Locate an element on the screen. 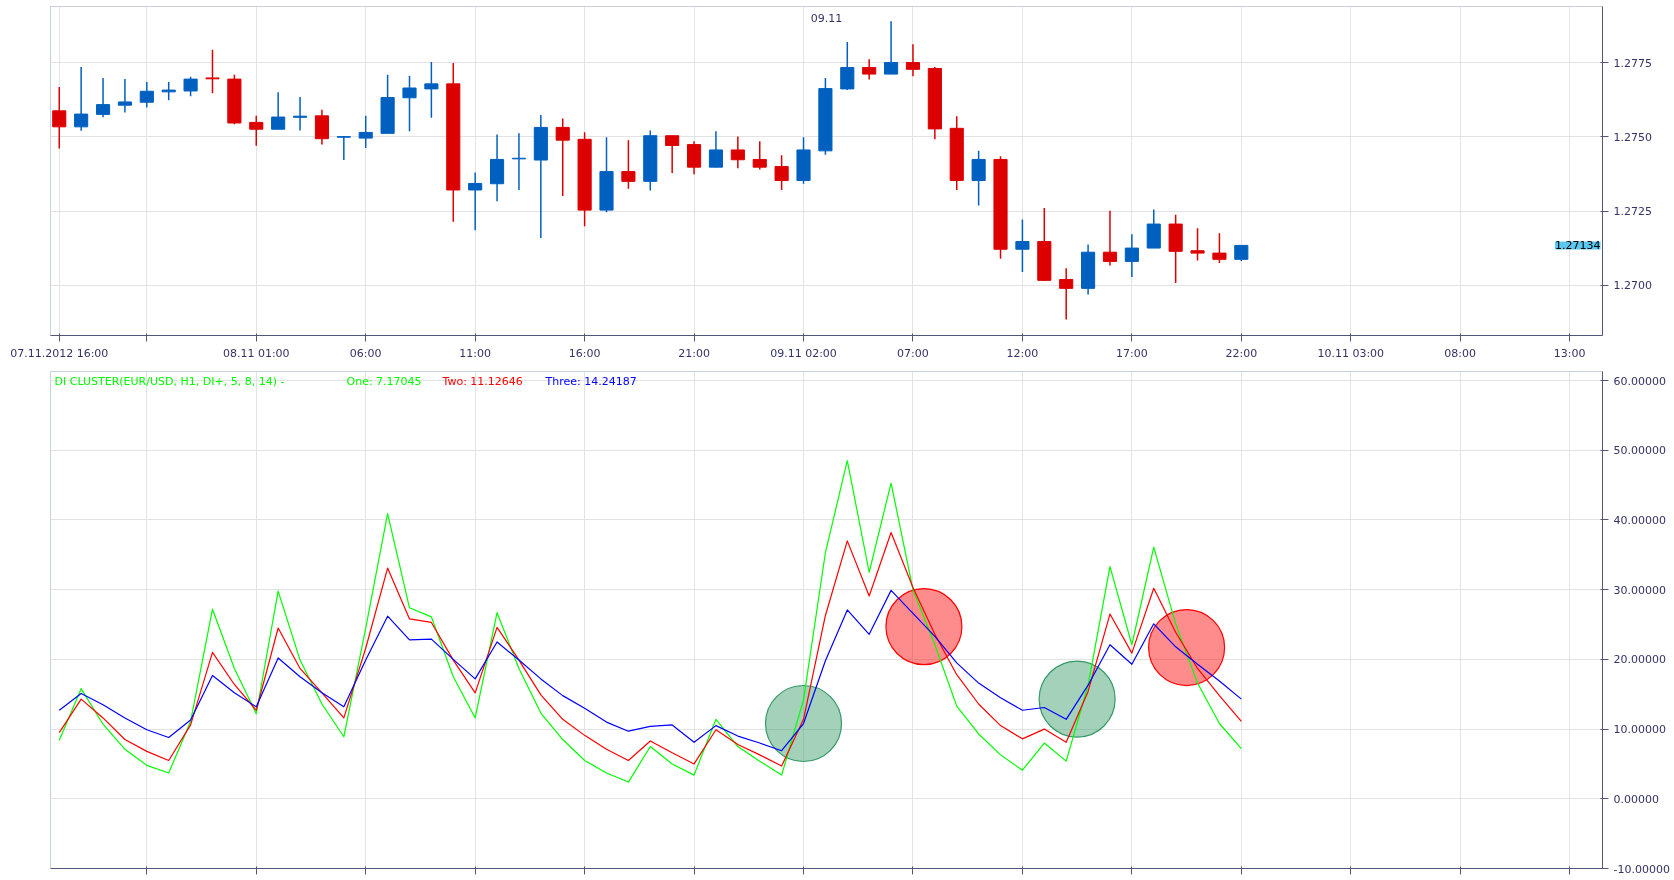 The height and width of the screenshot is (880, 1674). y-tick-label: 30.00000 is located at coordinates (1639, 590).